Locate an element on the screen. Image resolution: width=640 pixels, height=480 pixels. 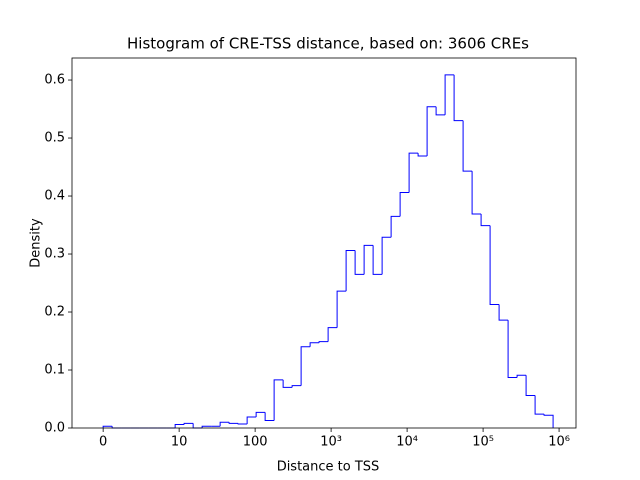
x-tick-label: 10³ is located at coordinates (331, 442).